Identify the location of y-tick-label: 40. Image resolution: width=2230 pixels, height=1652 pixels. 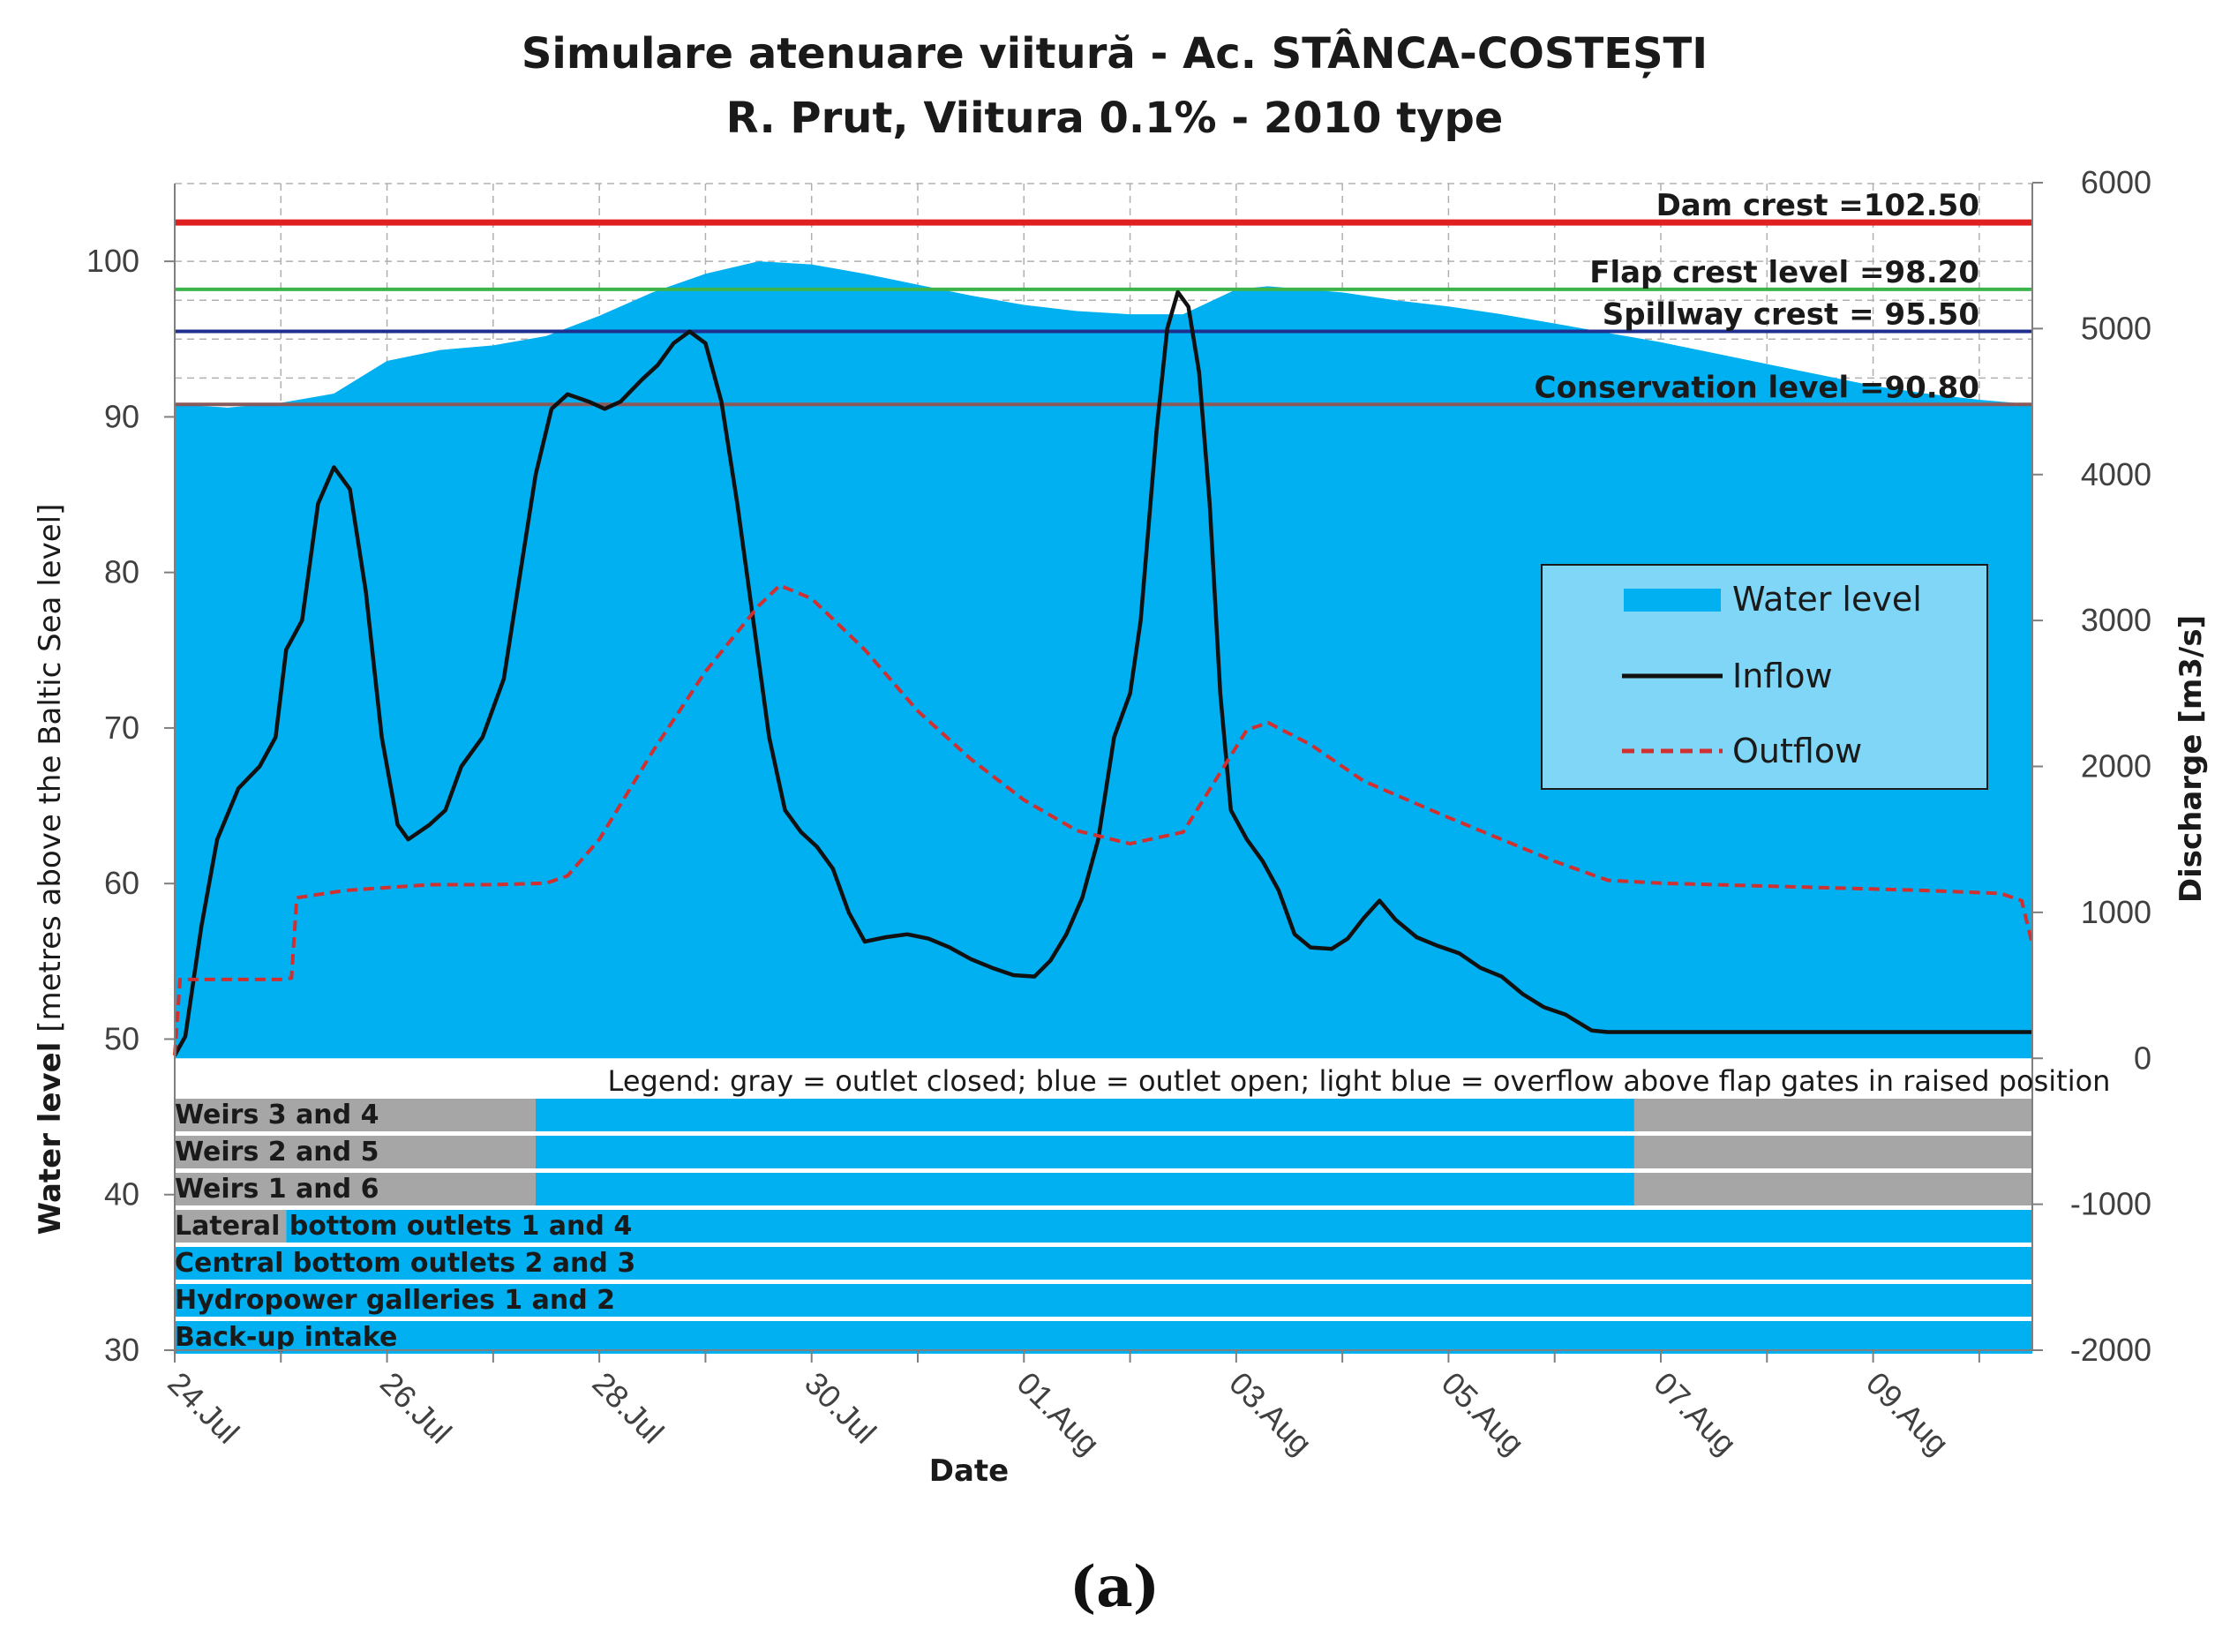
(121, 1194).